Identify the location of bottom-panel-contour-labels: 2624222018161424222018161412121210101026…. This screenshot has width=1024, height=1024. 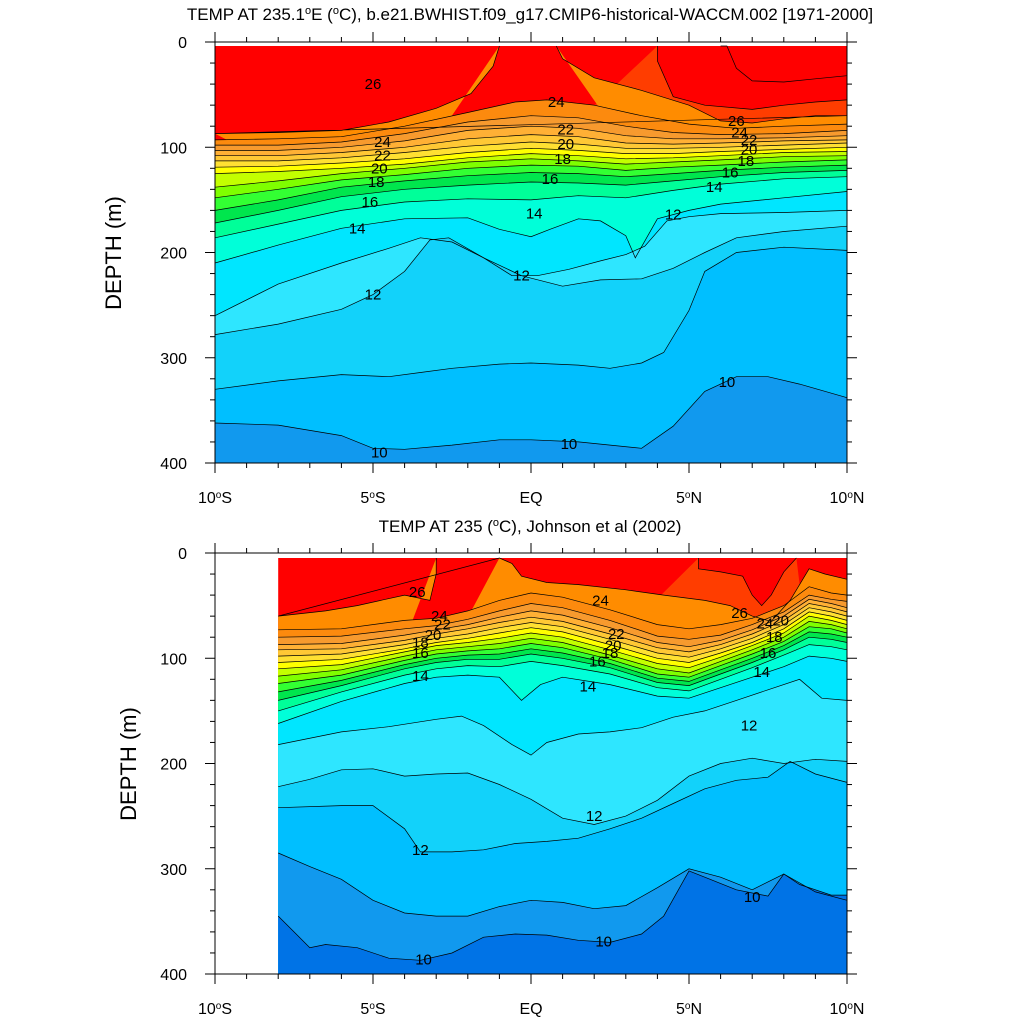
(599, 776).